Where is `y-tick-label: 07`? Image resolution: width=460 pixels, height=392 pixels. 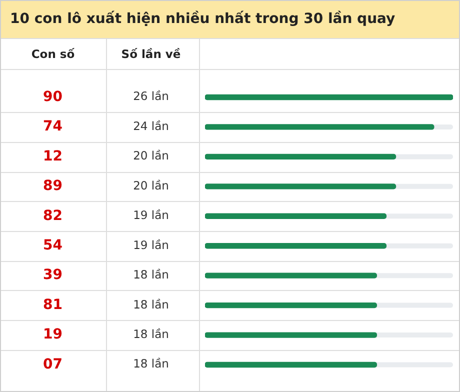
y-tick-label: 07 is located at coordinates (52, 364).